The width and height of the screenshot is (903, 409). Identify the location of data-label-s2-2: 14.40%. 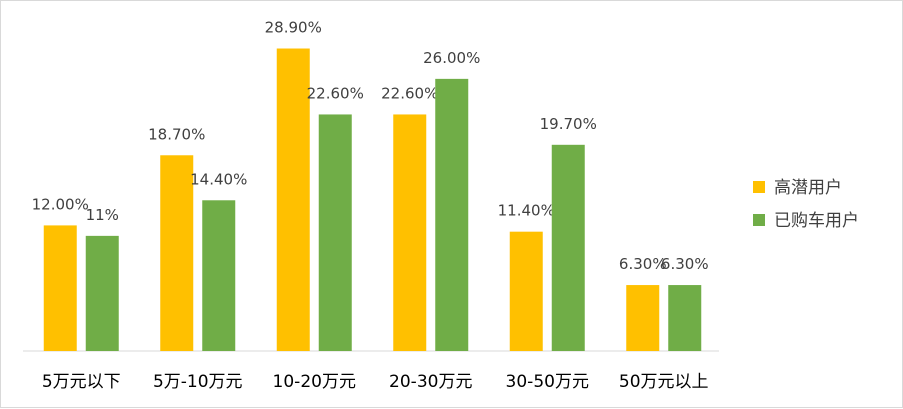
(218, 179).